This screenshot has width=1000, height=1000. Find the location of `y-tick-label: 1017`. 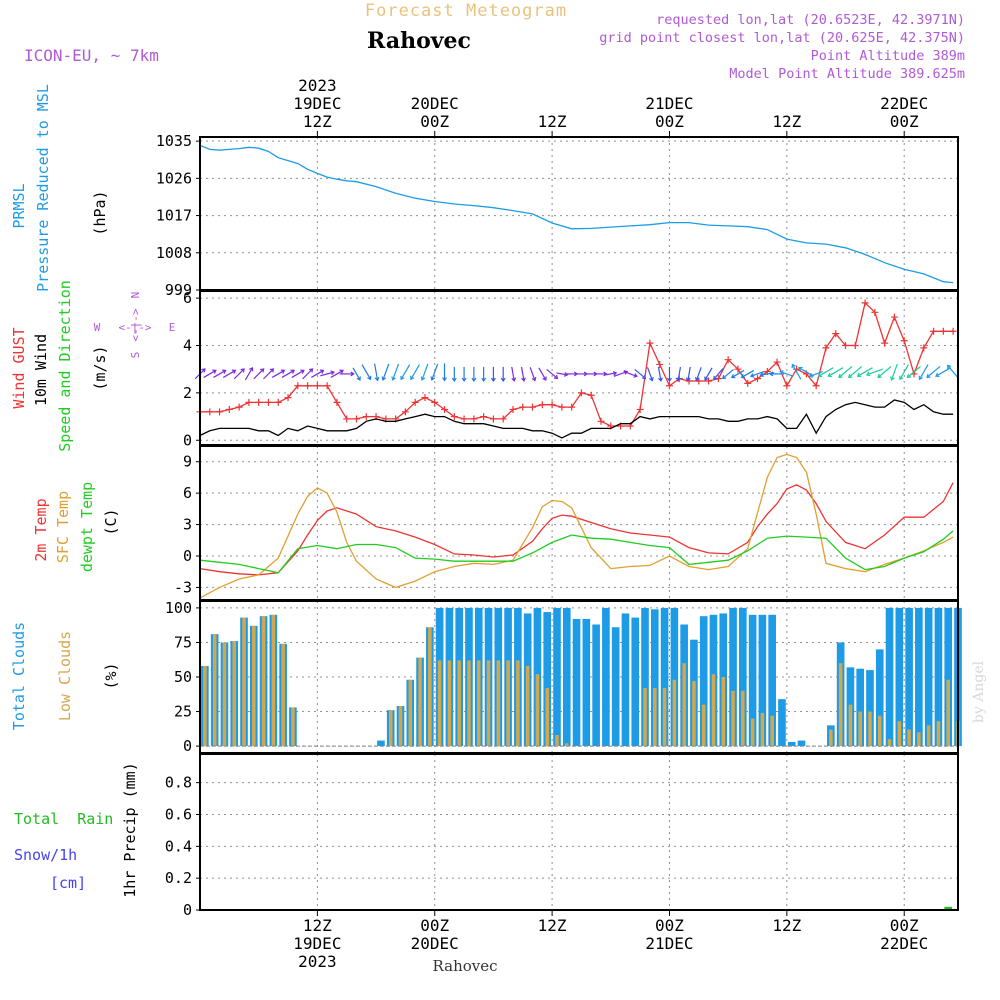

y-tick-label: 1017 is located at coordinates (174, 216).